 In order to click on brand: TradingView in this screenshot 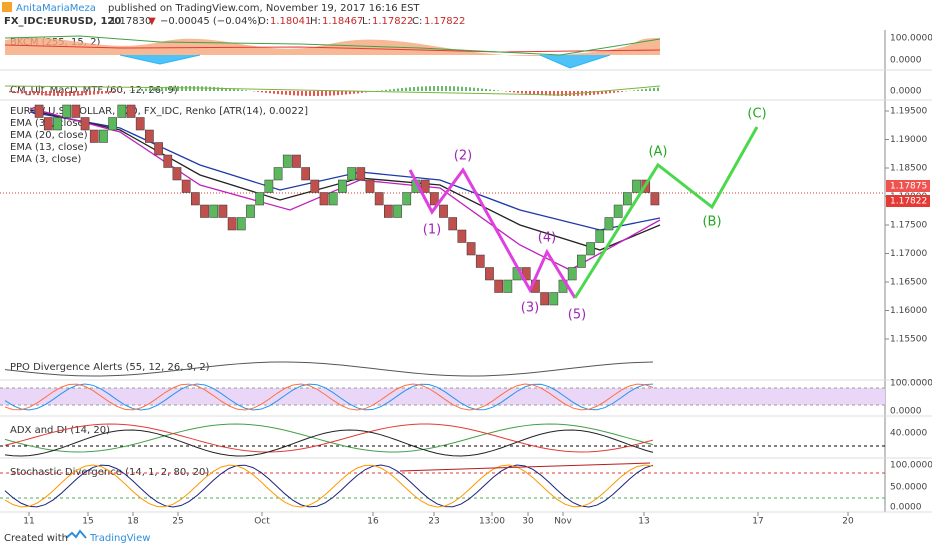, I will do `click(119, 538)`.